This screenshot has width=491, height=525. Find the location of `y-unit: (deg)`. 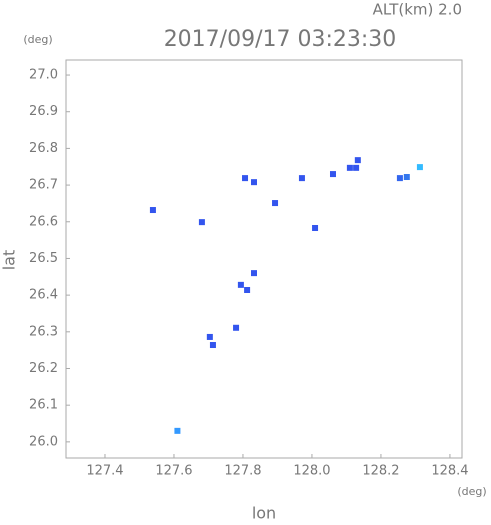

y-unit: (deg) is located at coordinates (37, 39).